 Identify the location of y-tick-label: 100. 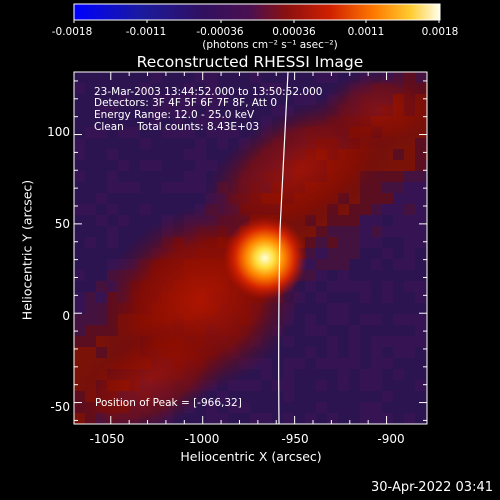
(58, 132).